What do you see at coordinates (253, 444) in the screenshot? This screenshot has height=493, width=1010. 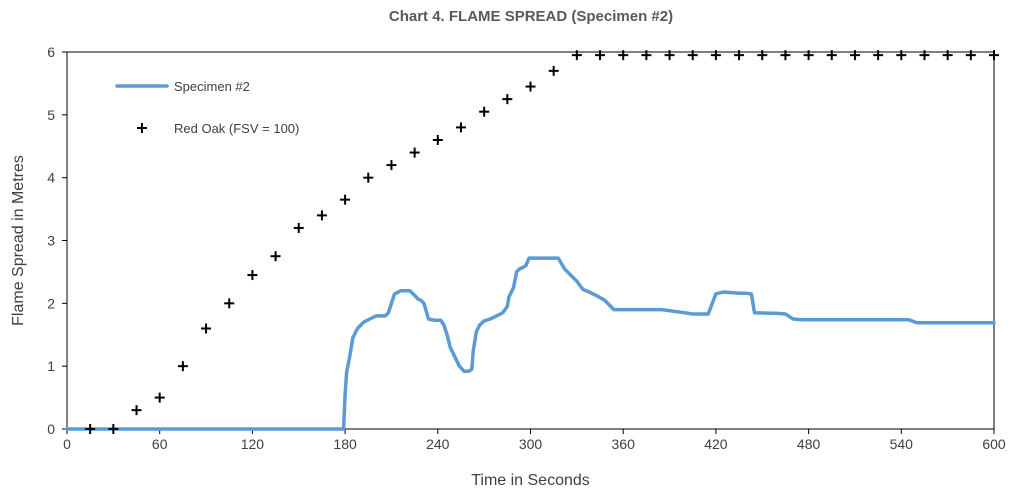 I see `x-tick-label: 120` at bounding box center [253, 444].